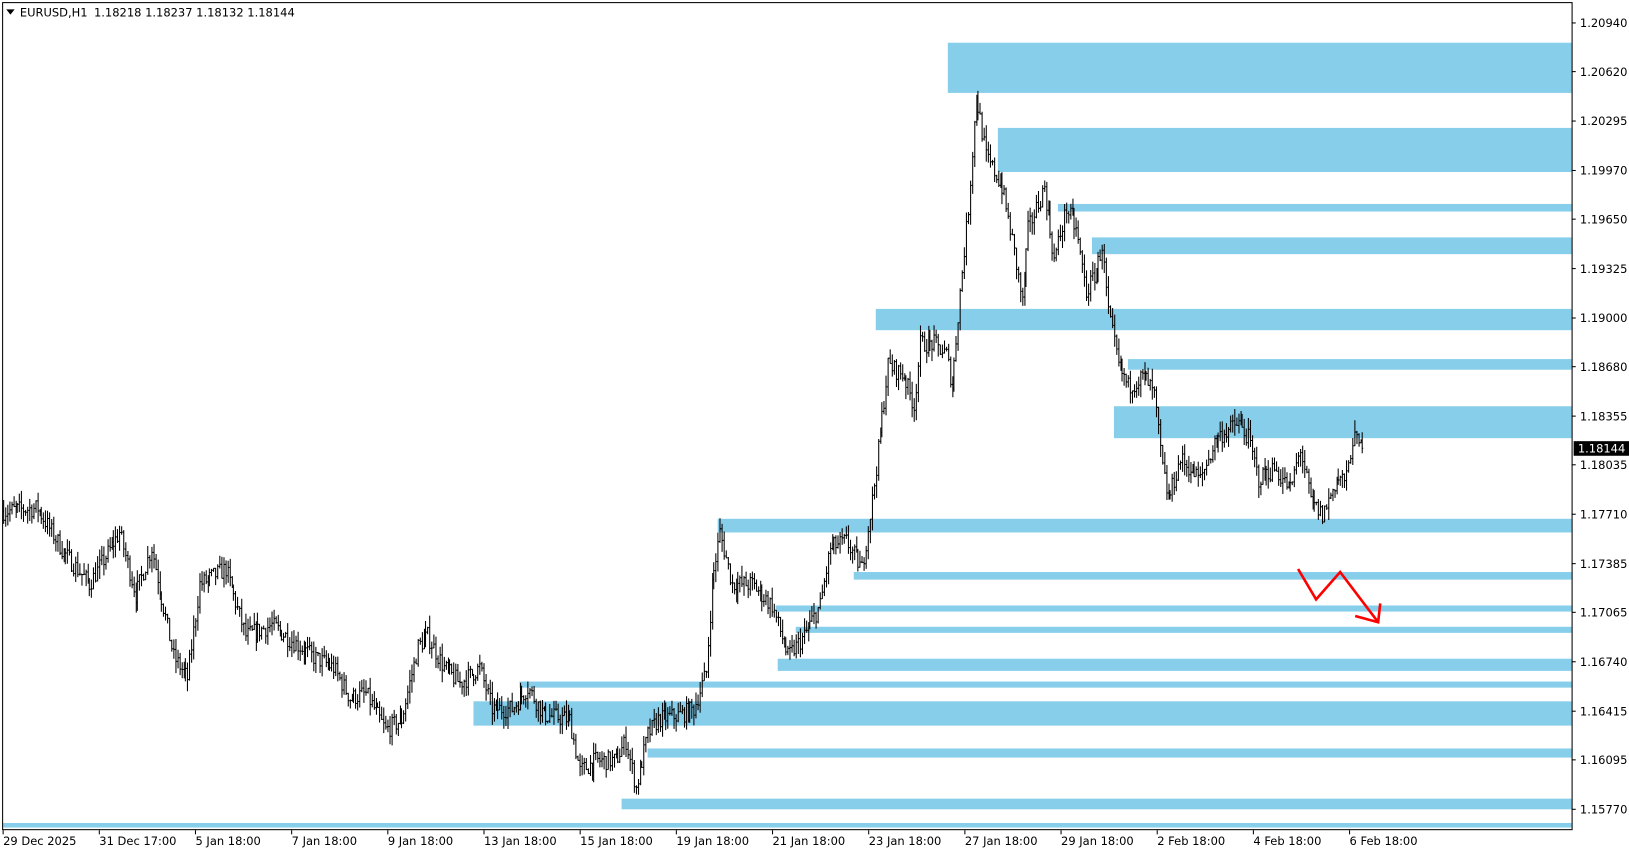  Describe the element at coordinates (616, 841) in the screenshot. I see `x-tick-label: 15 Jan 18:00` at that location.